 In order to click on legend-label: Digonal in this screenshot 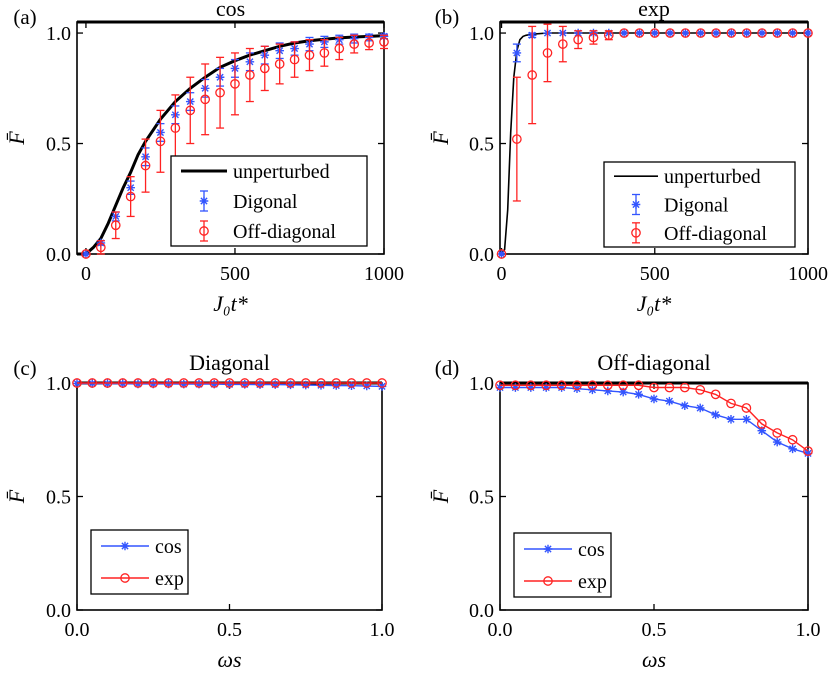, I will do `click(265, 202)`.